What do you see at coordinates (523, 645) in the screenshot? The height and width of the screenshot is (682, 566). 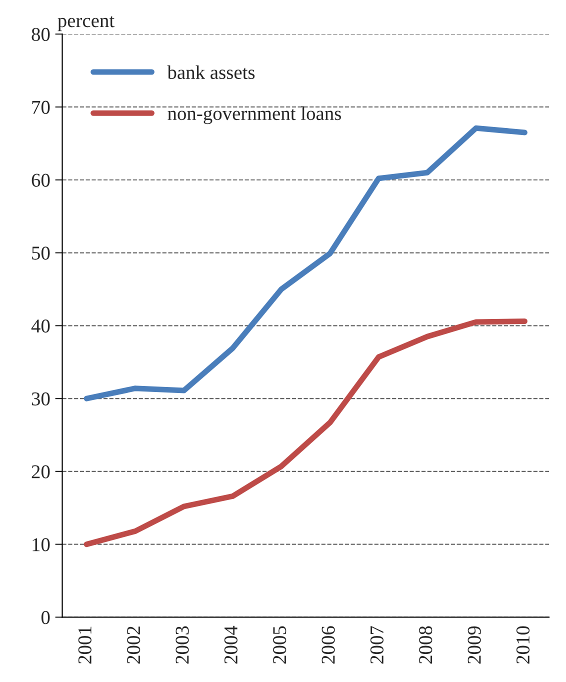 I see `x-tick-label: 2010` at bounding box center [523, 645].